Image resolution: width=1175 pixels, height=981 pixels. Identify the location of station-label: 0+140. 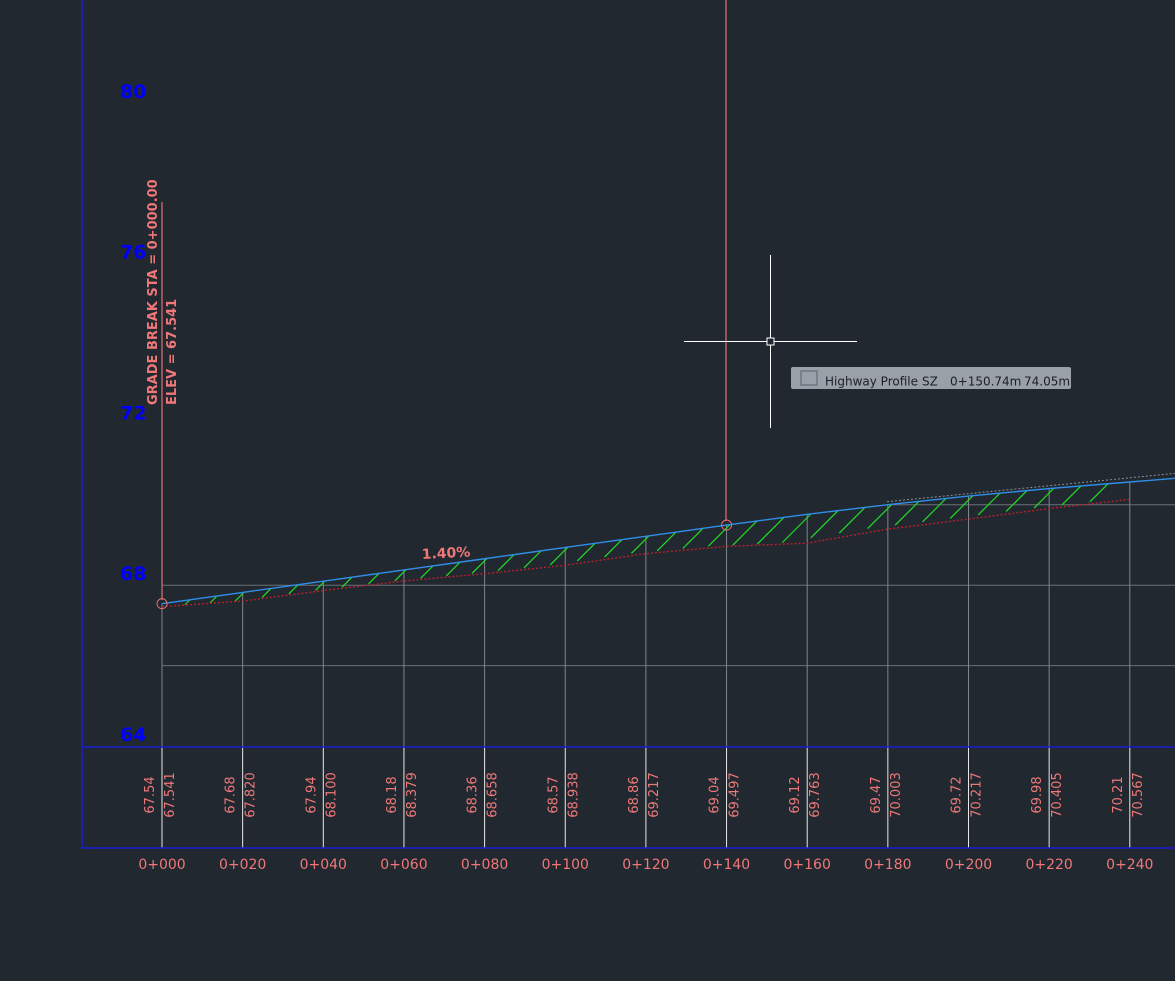
(726, 865).